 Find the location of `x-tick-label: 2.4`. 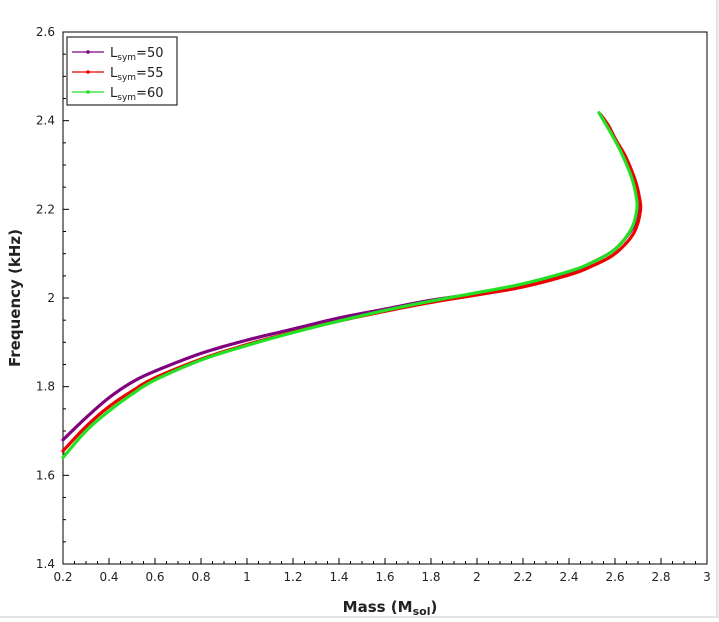

x-tick-label: 2.4 is located at coordinates (568, 577).